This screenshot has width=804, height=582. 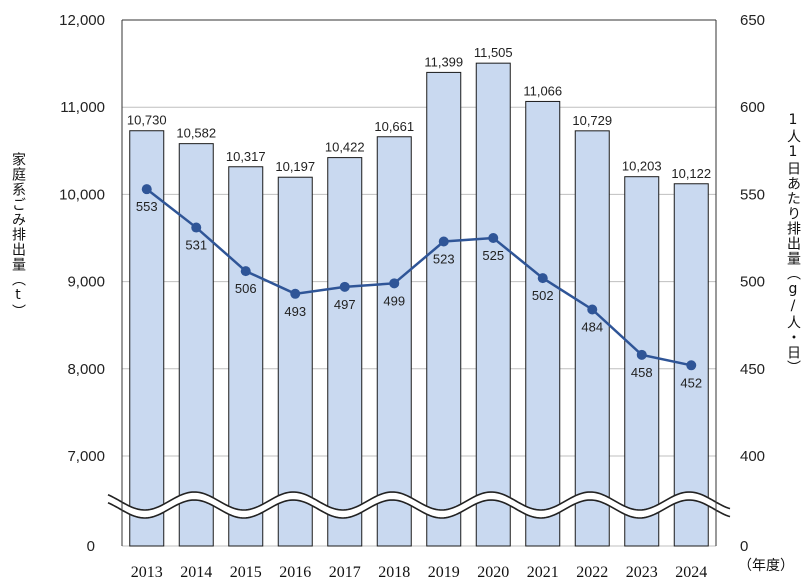 What do you see at coordinates (147, 206) in the screenshot?
I see `point-value-label: 553` at bounding box center [147, 206].